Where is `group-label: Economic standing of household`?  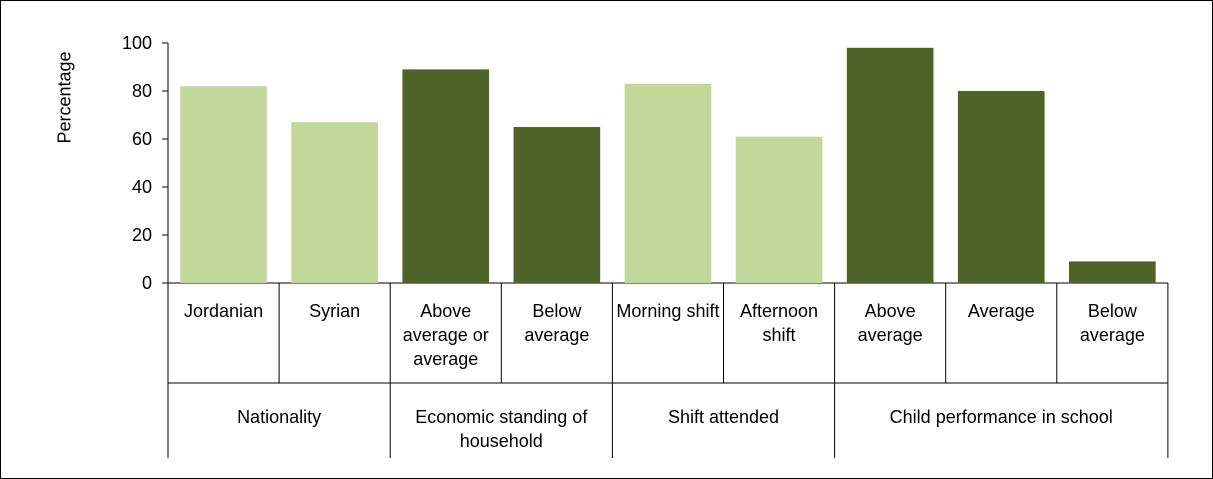
group-label: Economic standing of household is located at coordinates (501, 429).